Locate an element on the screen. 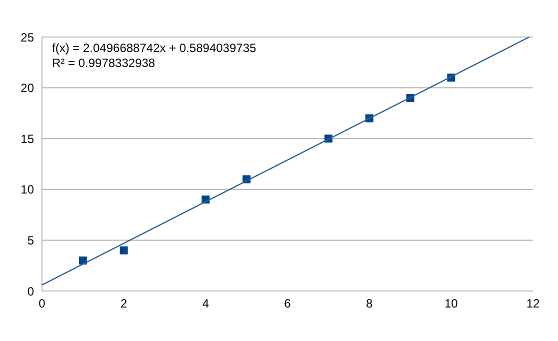  y-tick-label: 5 is located at coordinates (30, 240).